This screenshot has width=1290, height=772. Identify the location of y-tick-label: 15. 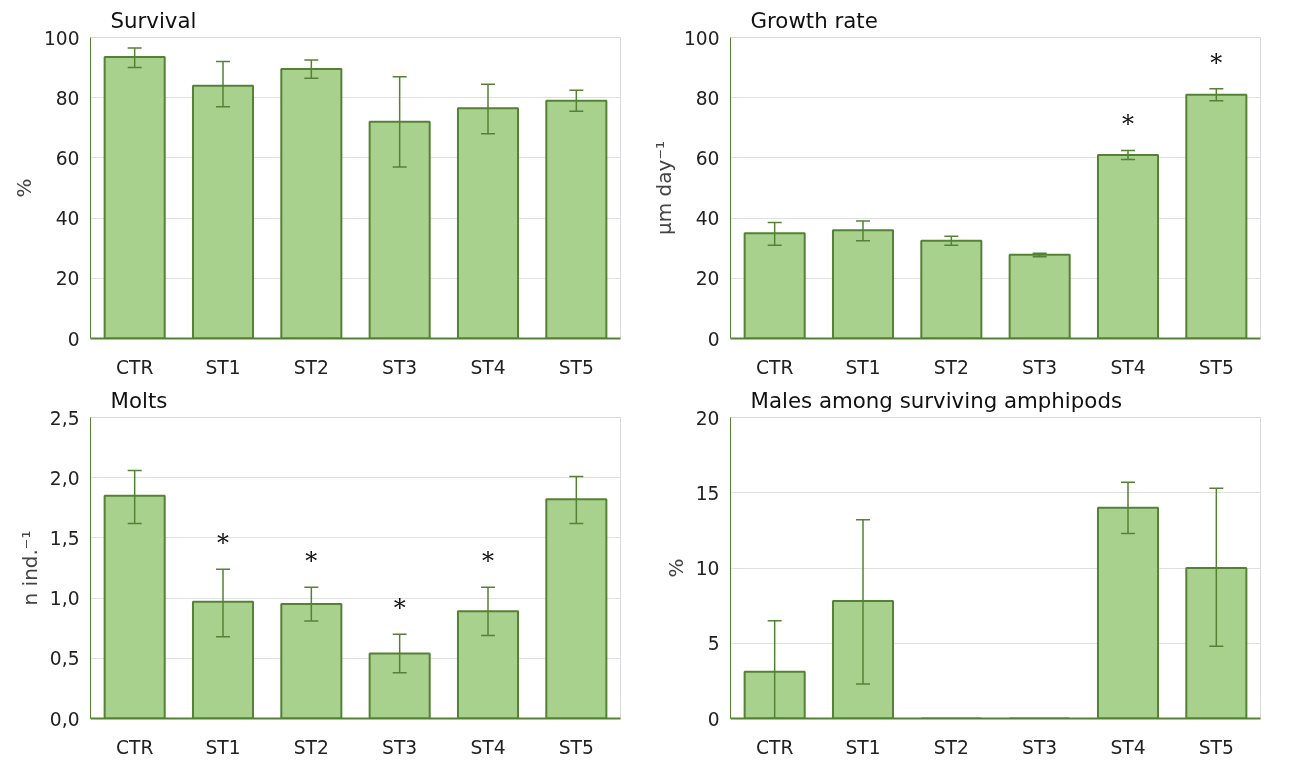
(707, 493).